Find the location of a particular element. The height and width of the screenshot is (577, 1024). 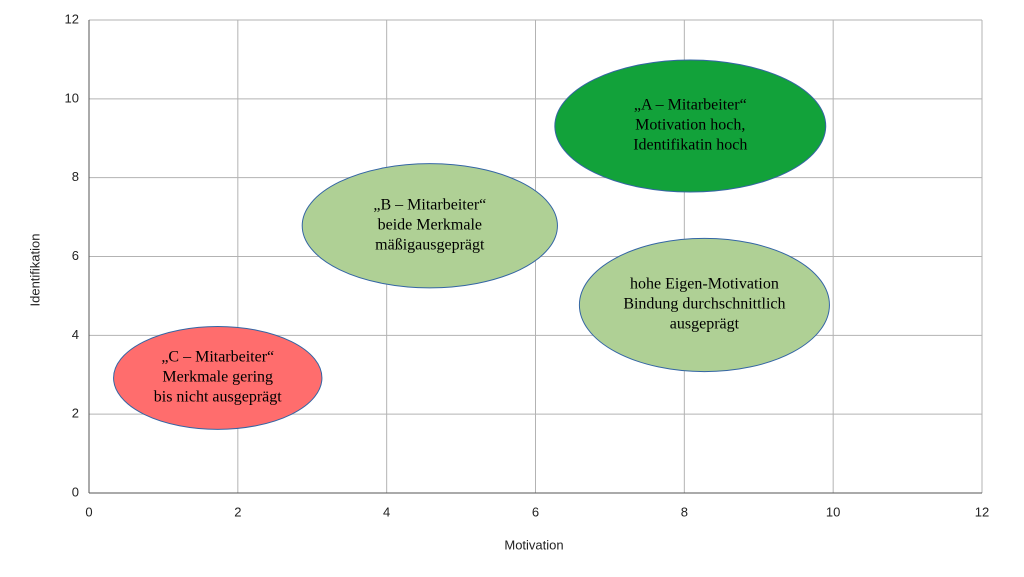

y-axis-title: Identifikation is located at coordinates (34, 270).